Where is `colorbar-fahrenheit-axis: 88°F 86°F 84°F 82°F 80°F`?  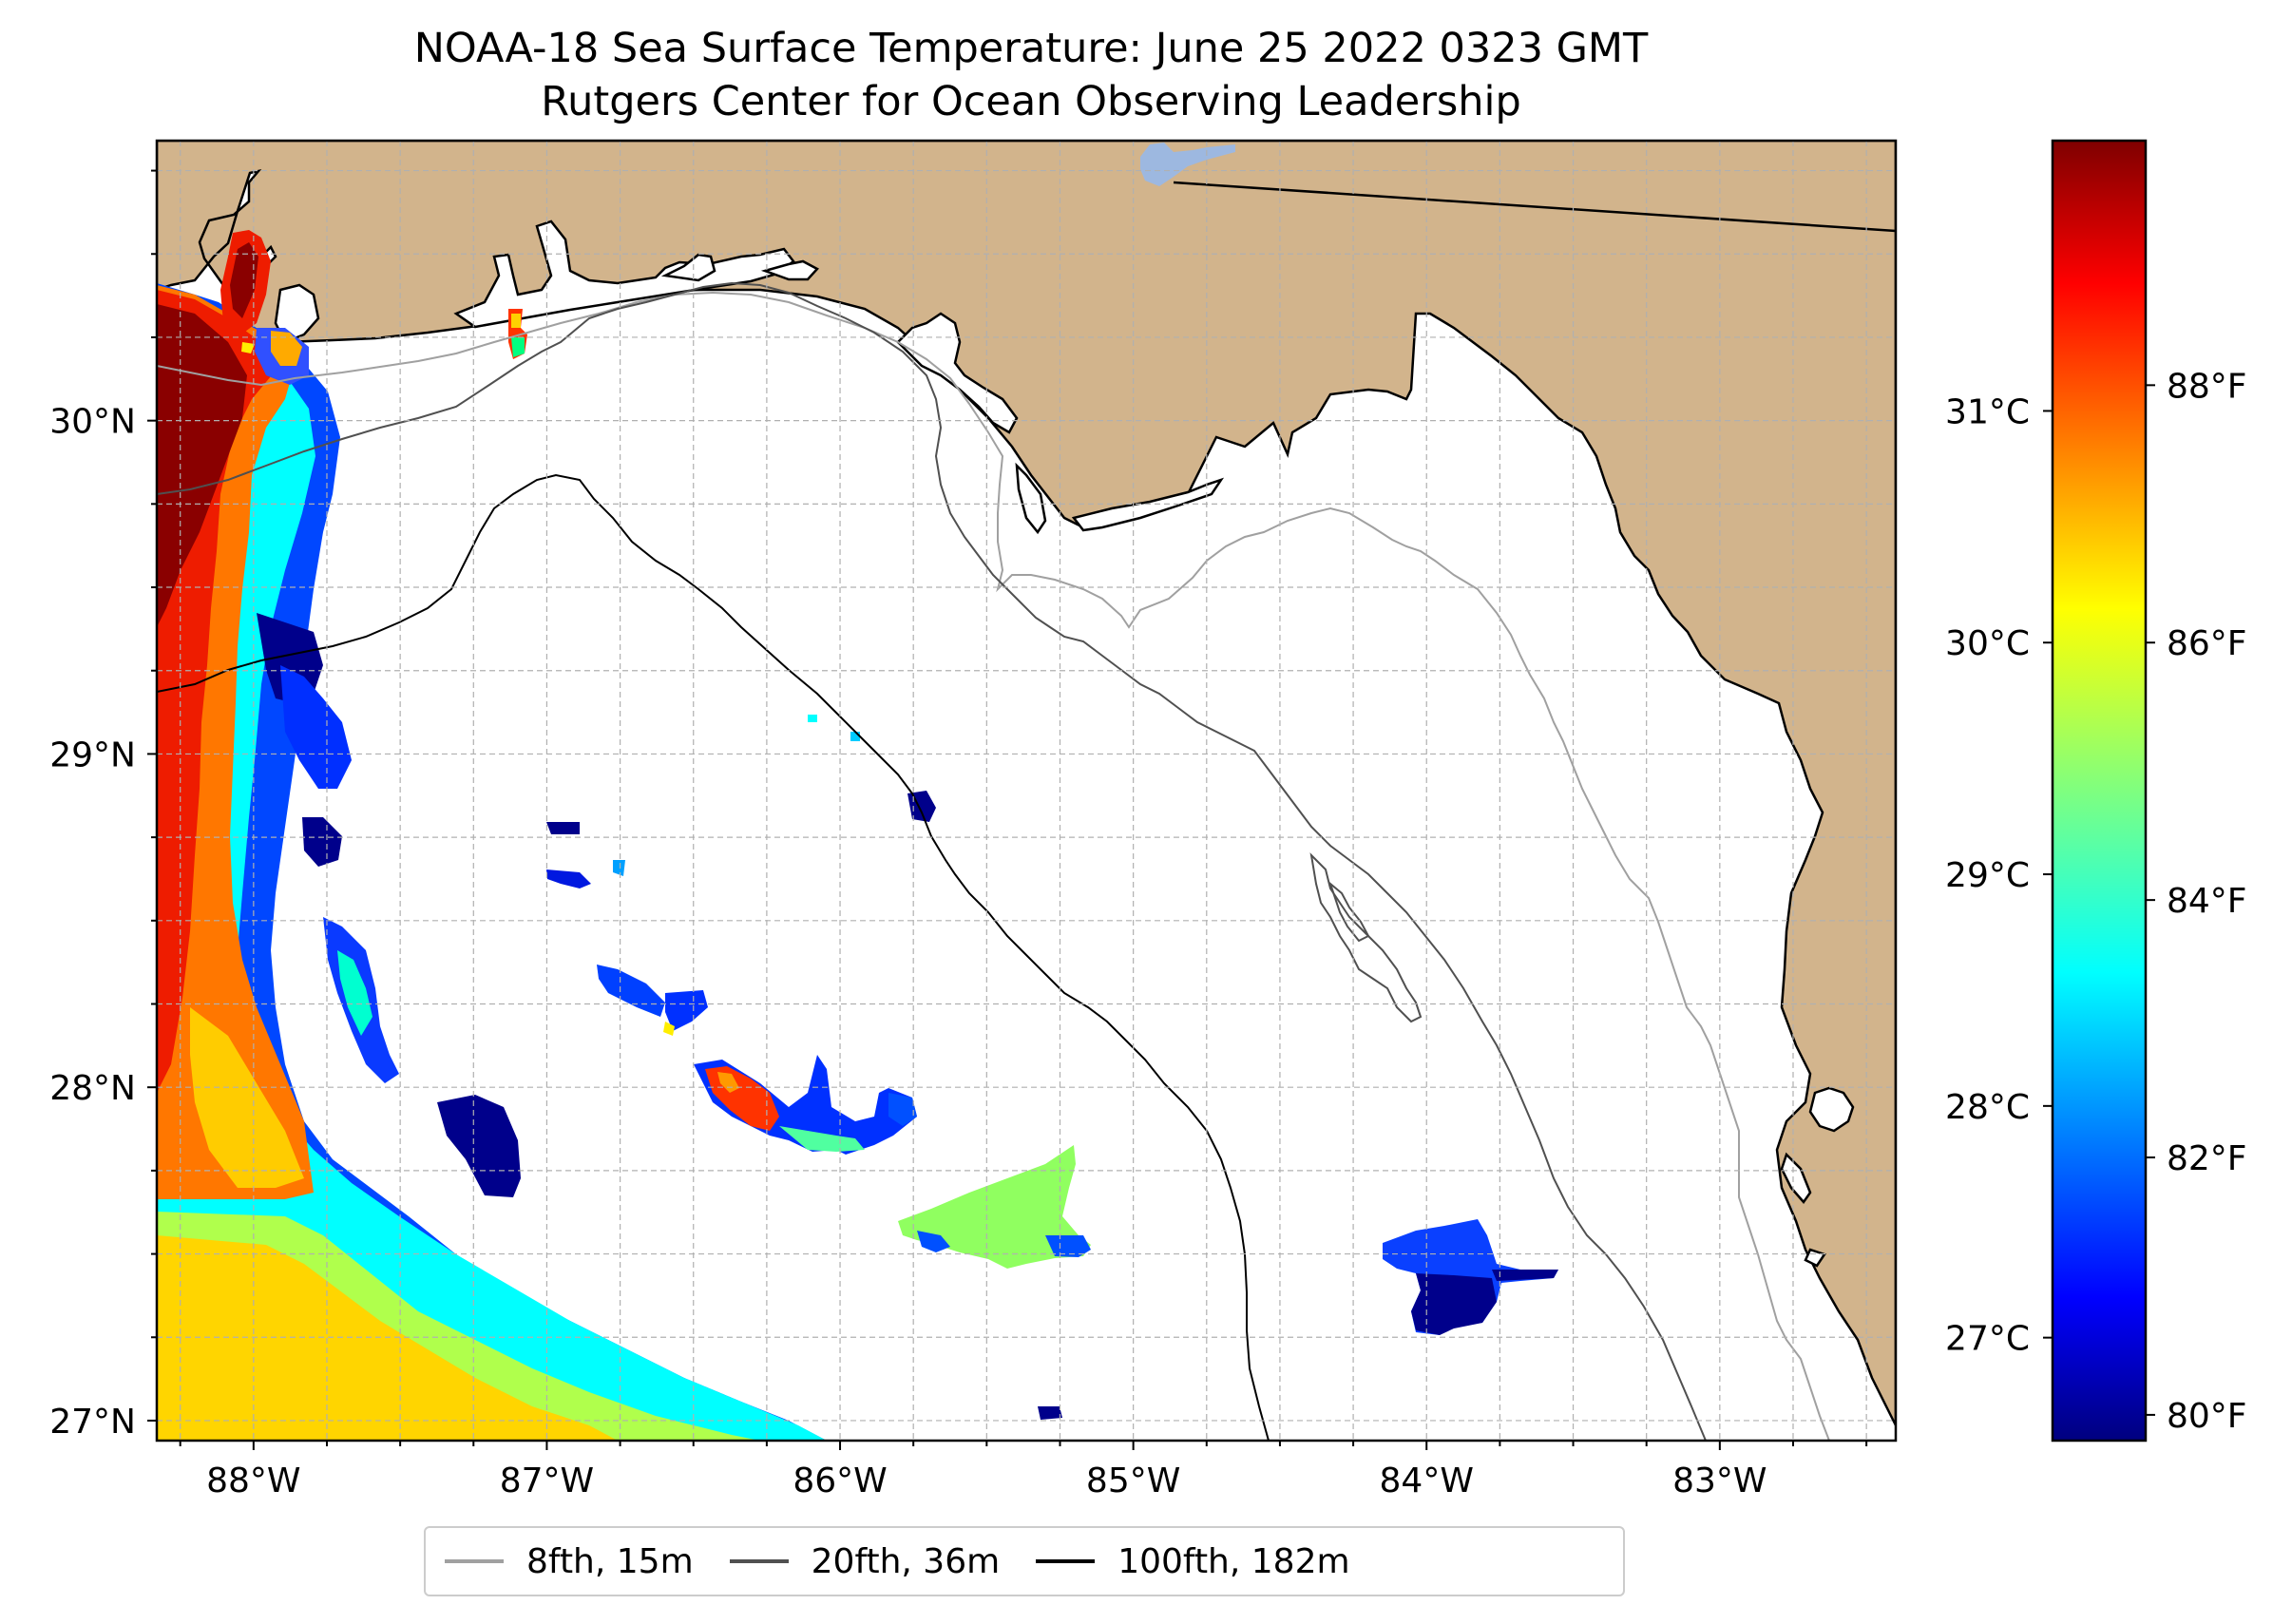
colorbar-fahrenheit-axis: 88°F 86°F 84°F 82°F 80°F is located at coordinates (2196, 901).